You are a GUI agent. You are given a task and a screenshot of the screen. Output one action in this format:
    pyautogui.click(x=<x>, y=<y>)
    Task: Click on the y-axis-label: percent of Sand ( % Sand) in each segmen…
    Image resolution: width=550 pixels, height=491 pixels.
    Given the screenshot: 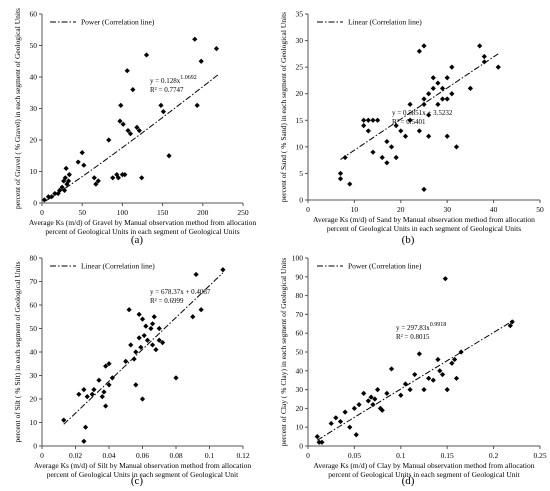 What is the action you would take?
    pyautogui.click(x=283, y=107)
    